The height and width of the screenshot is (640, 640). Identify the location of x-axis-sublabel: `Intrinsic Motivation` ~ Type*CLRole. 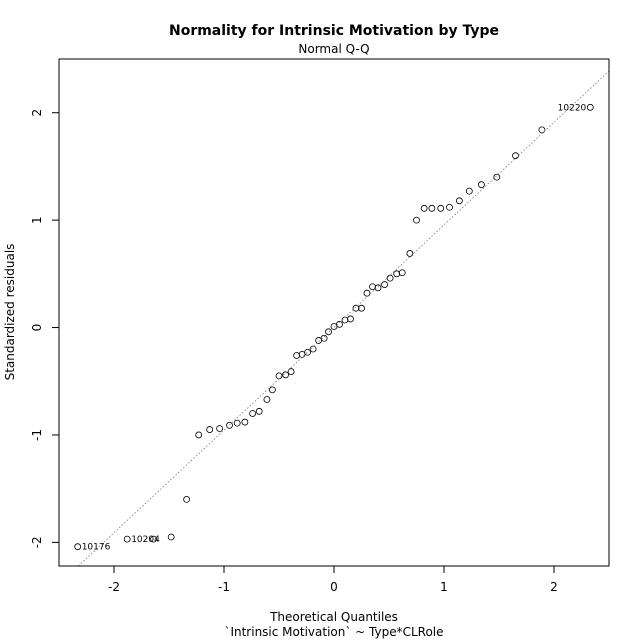
(333, 632).